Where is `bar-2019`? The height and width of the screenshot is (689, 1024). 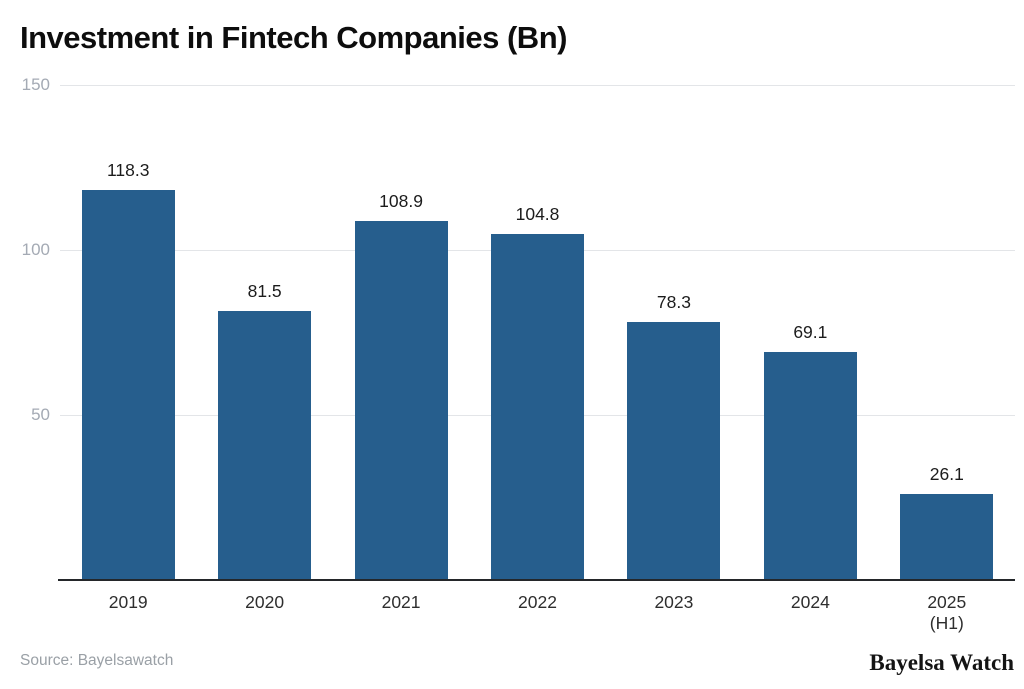
bar-2019 is located at coordinates (128, 384).